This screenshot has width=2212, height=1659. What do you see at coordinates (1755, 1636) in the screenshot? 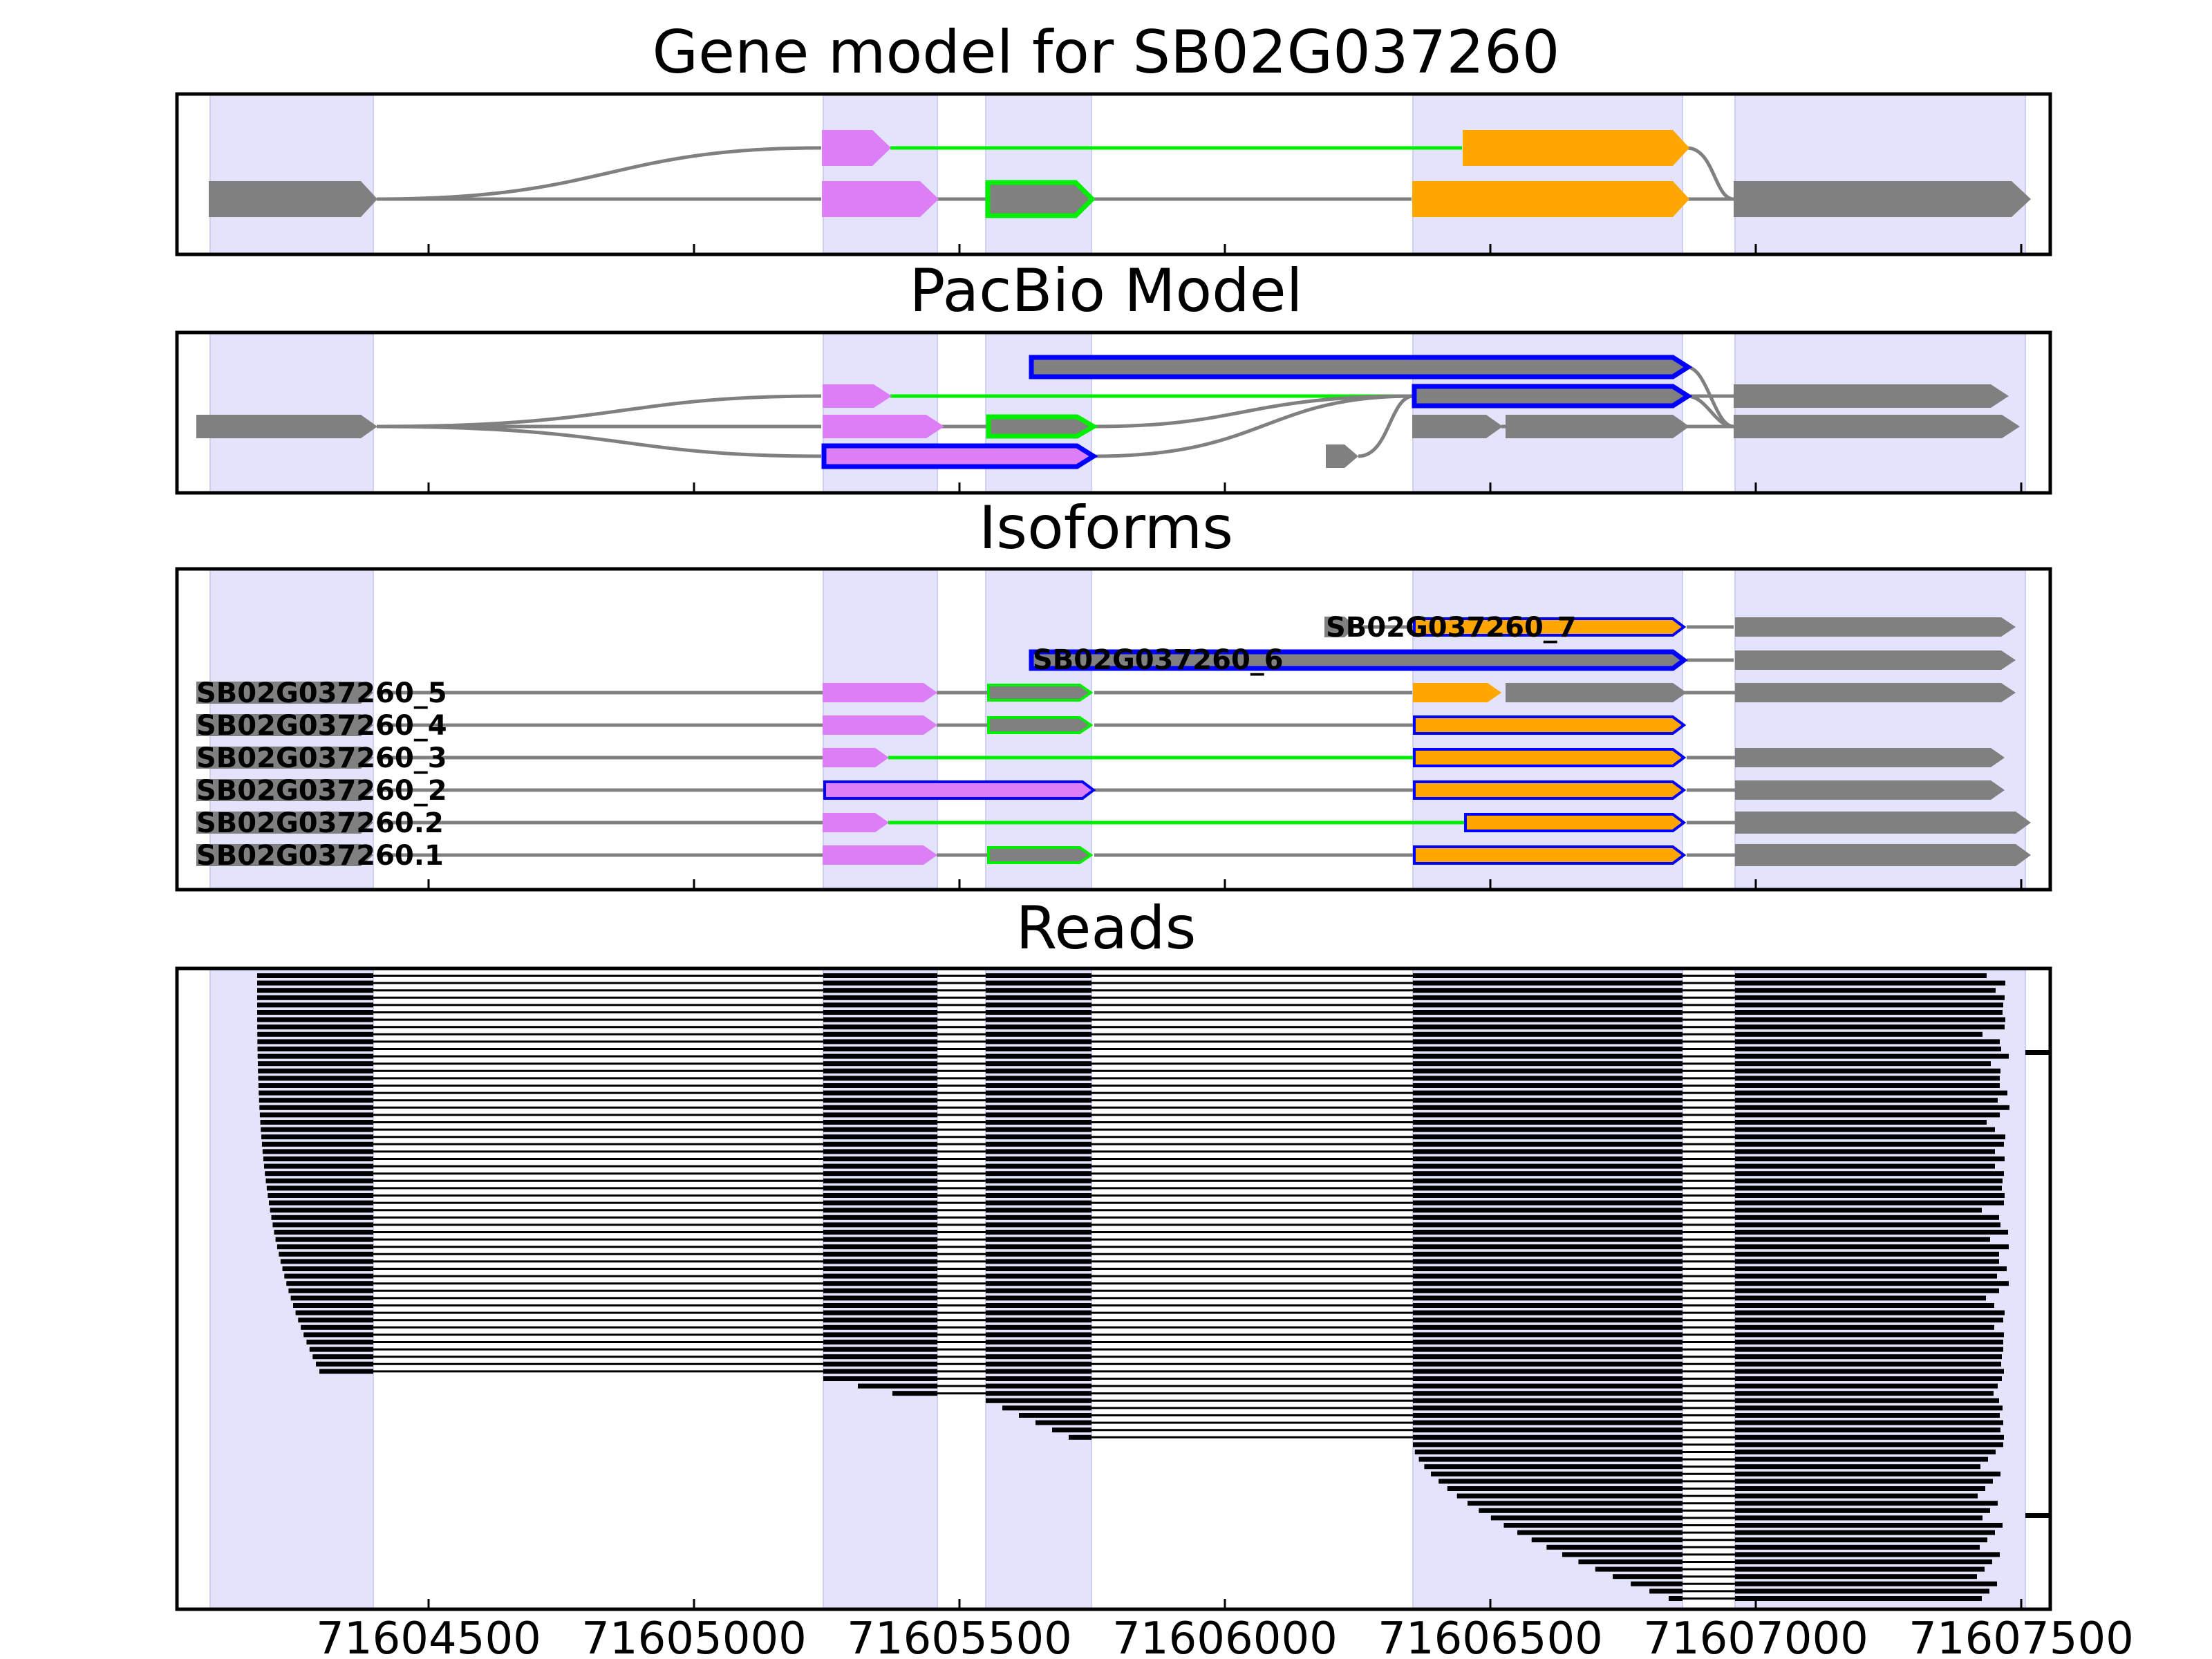
I see `x-tick-label: 71607000` at bounding box center [1755, 1636].